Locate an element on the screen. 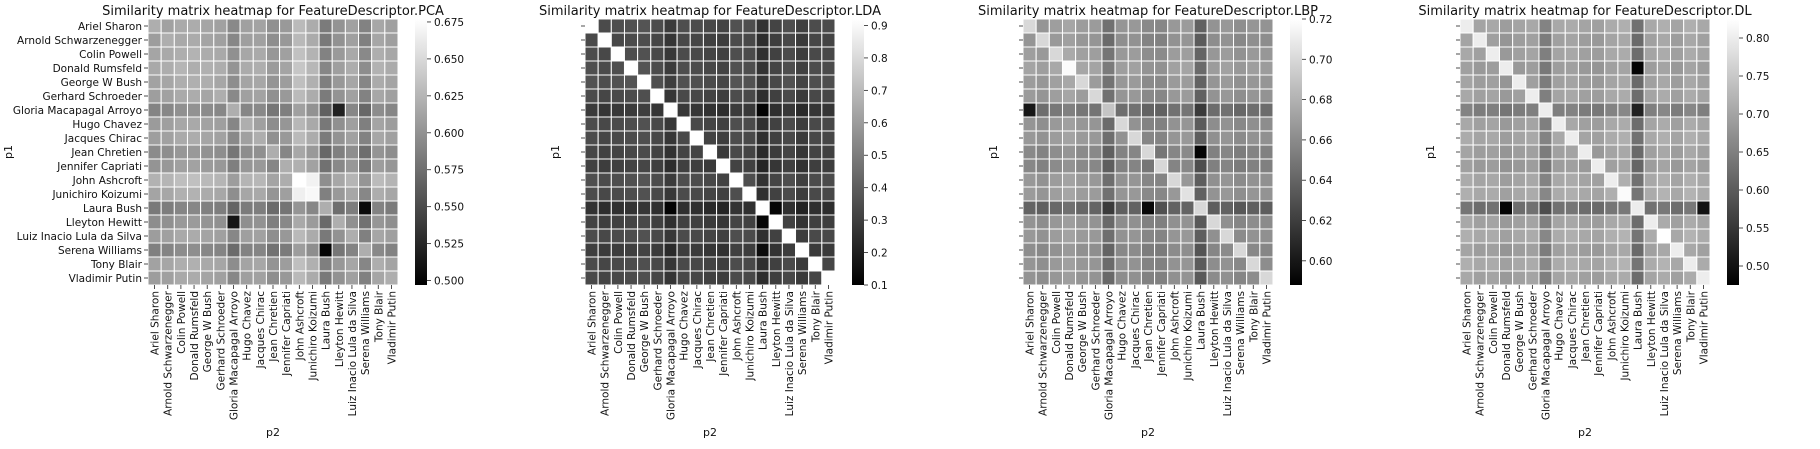 The width and height of the screenshot is (1820, 449). x-tick-label: Jean Chretien is located at coordinates (711, 327).